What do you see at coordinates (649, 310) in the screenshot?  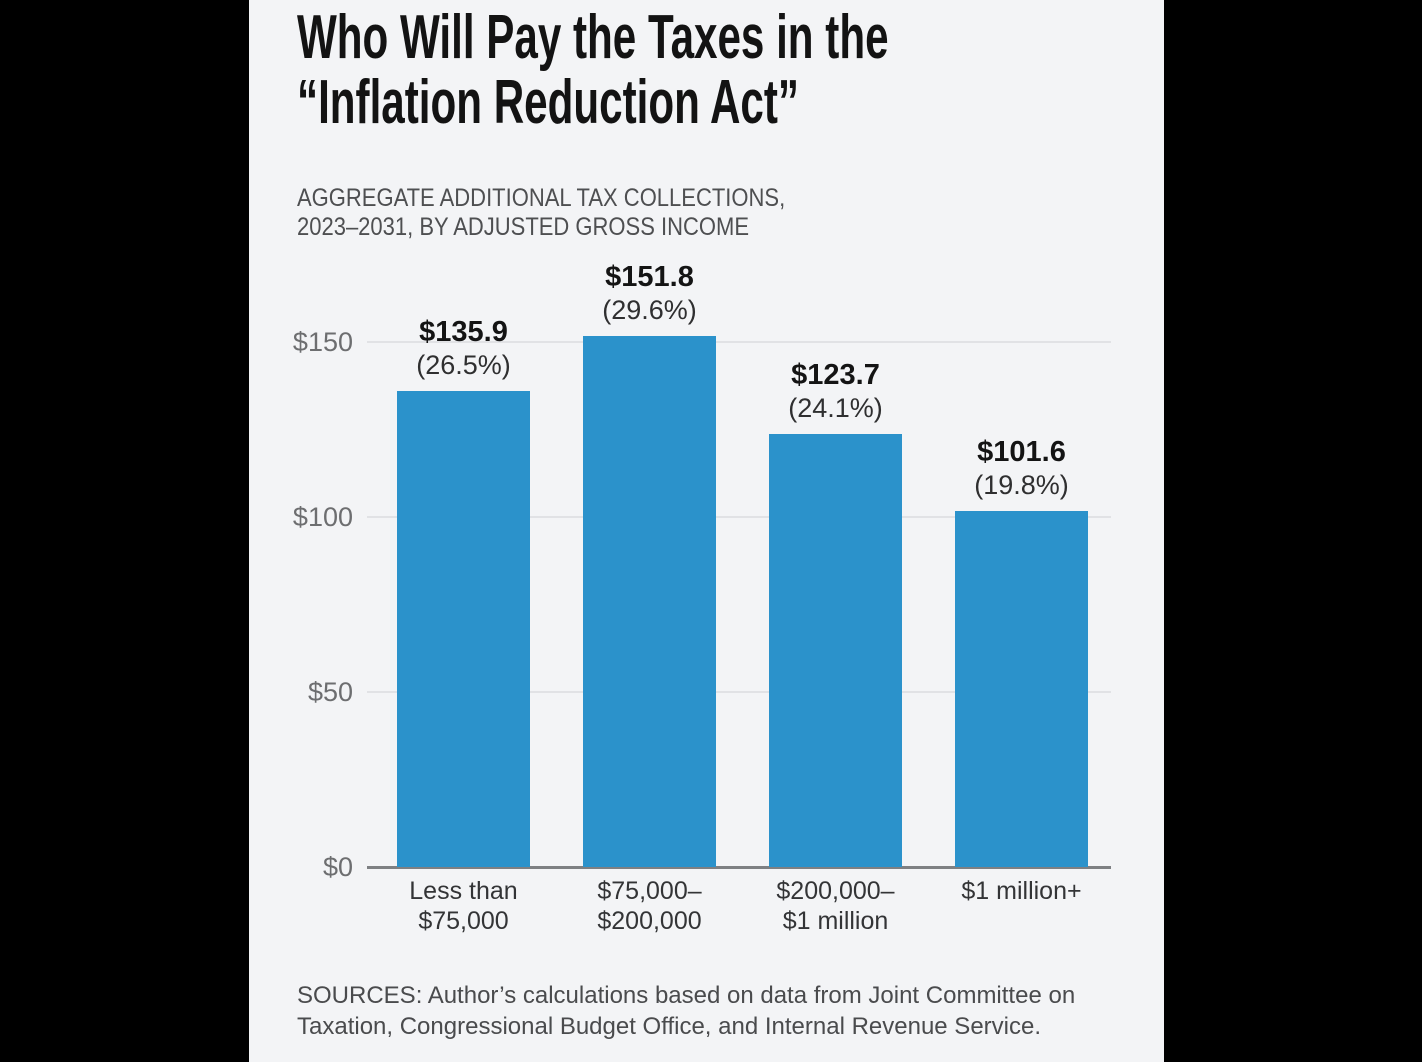 I see `bar-percent: (29.6%)` at bounding box center [649, 310].